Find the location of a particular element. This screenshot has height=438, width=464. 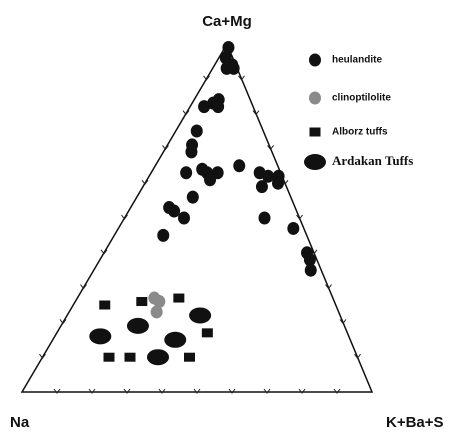

legend-label: Ardakan Tuffs is located at coordinates (372, 160).